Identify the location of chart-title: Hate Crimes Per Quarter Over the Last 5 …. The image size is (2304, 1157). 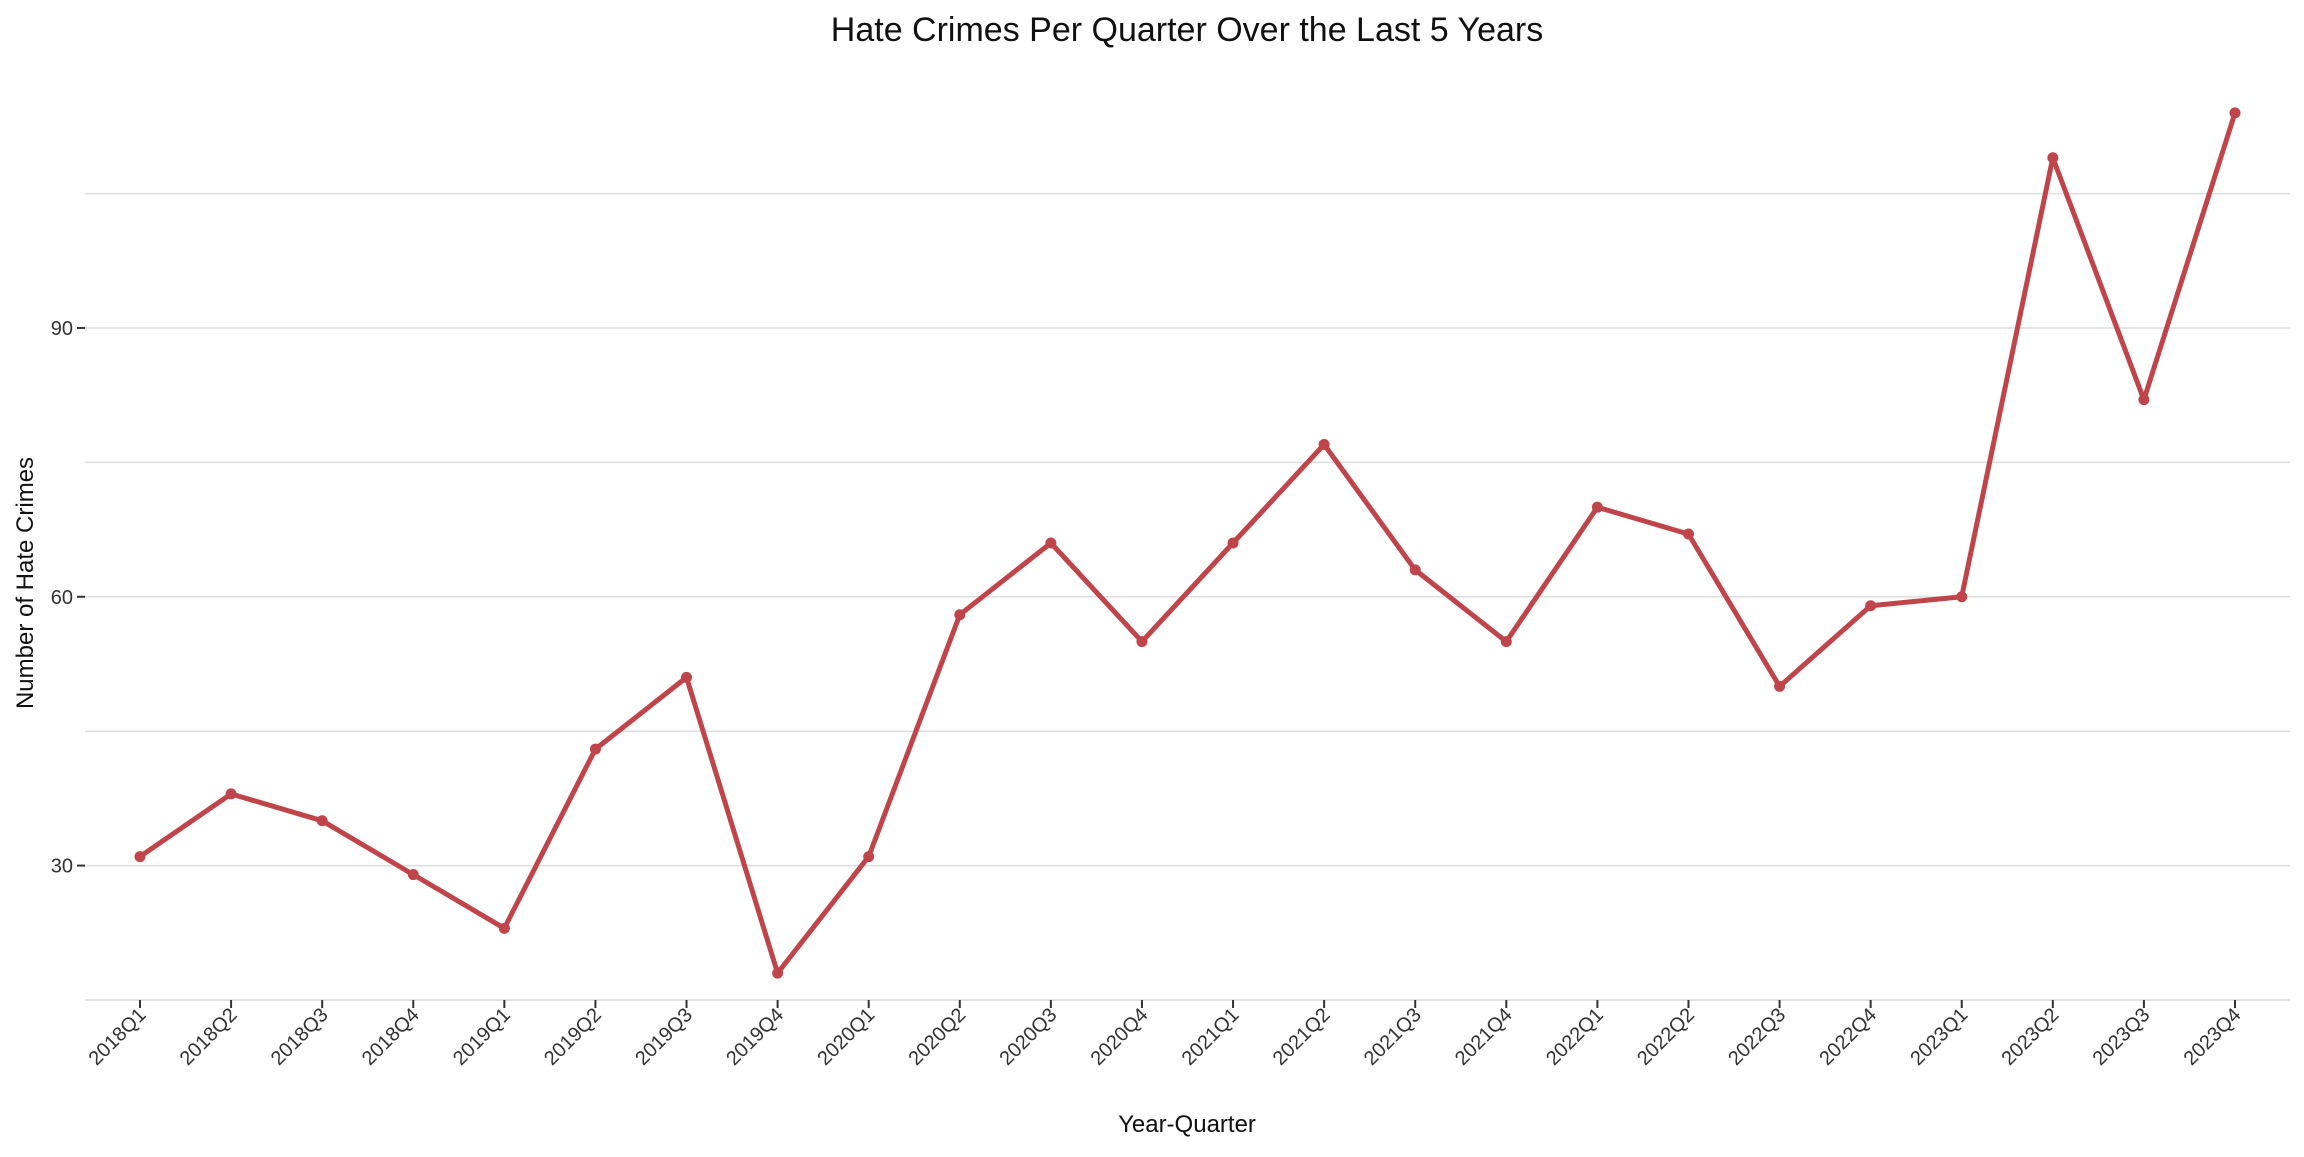
(1187, 30).